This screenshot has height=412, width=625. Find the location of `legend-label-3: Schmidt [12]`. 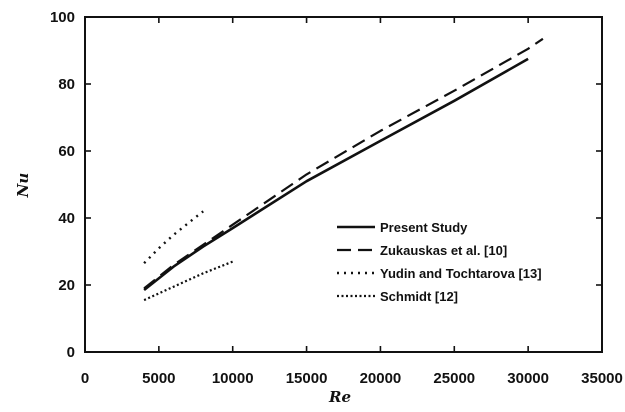

legend-label-3: Schmidt [12] is located at coordinates (419, 296).